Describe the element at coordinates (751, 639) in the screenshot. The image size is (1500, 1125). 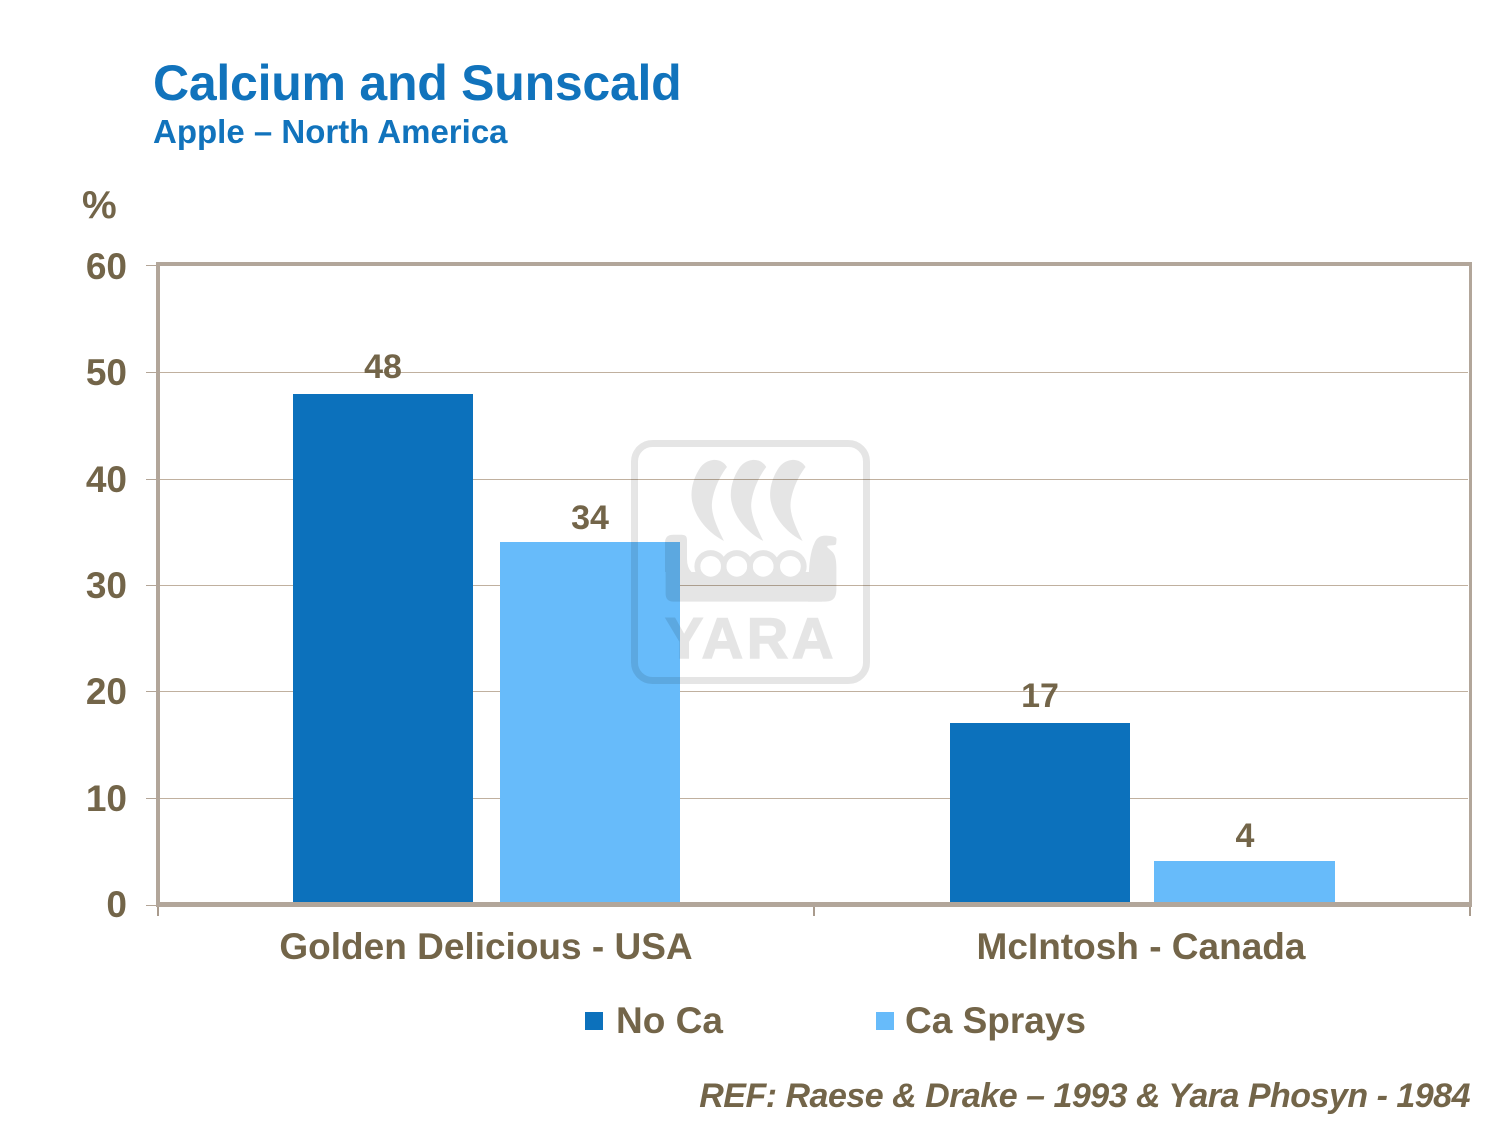
I see `svg-text: YARA` at that location.